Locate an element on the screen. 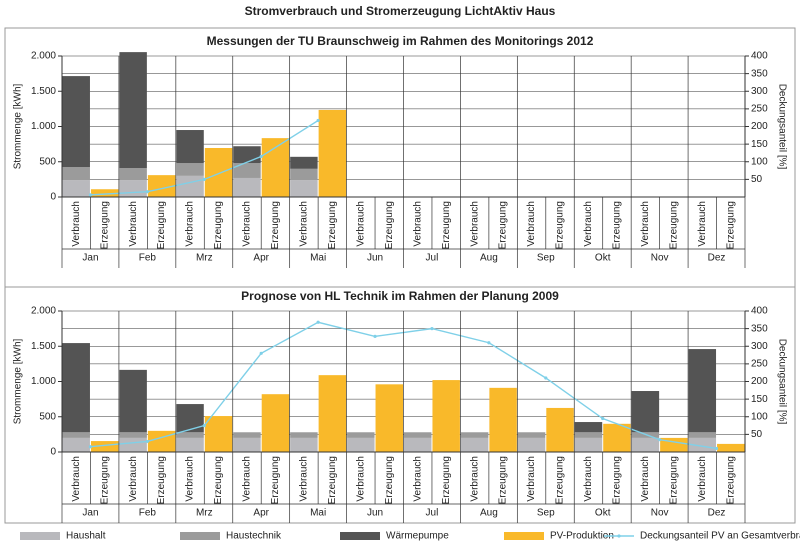 This screenshot has height=552, width=800. y2-tick-label: 150 is located at coordinates (759, 399).